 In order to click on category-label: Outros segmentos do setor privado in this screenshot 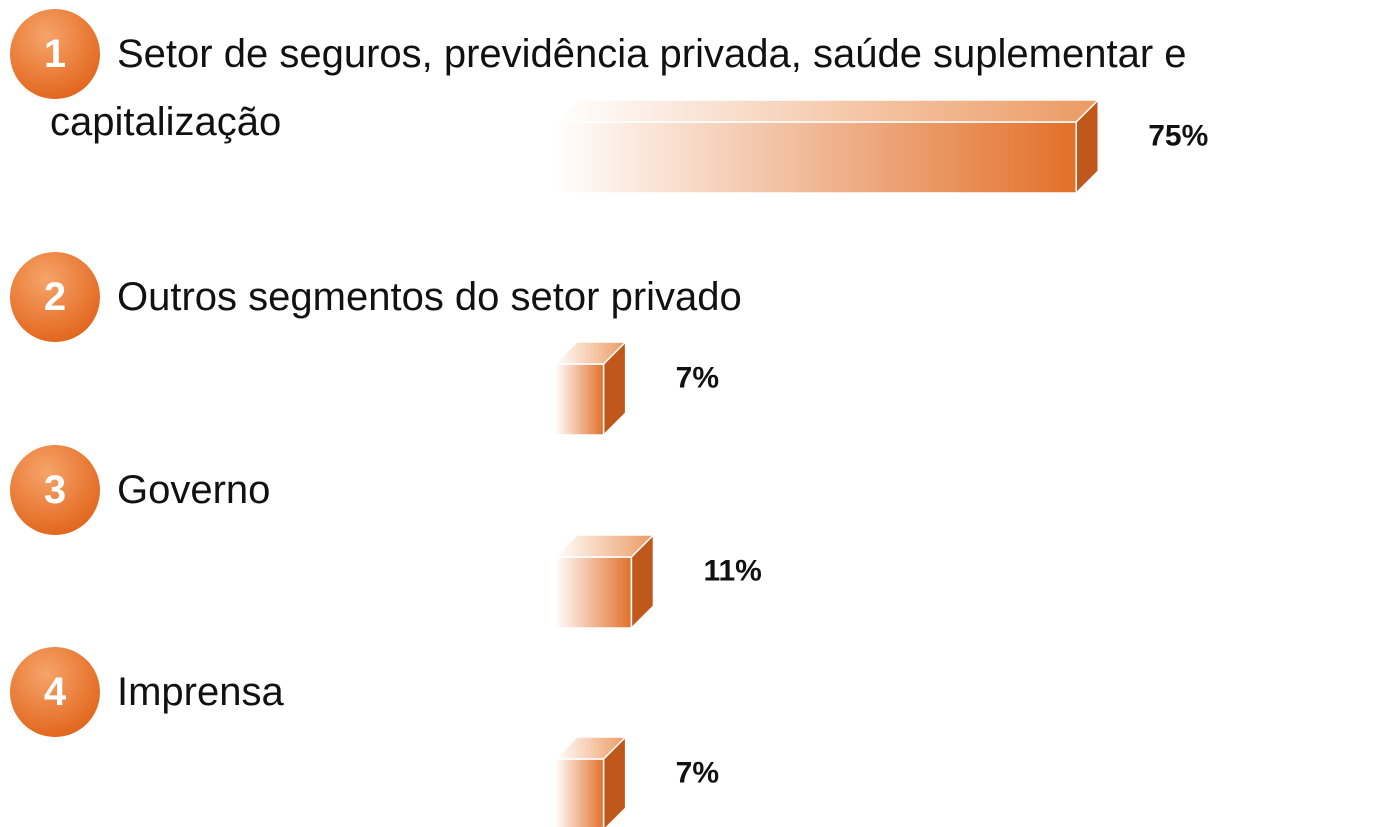, I will do `click(429, 297)`.